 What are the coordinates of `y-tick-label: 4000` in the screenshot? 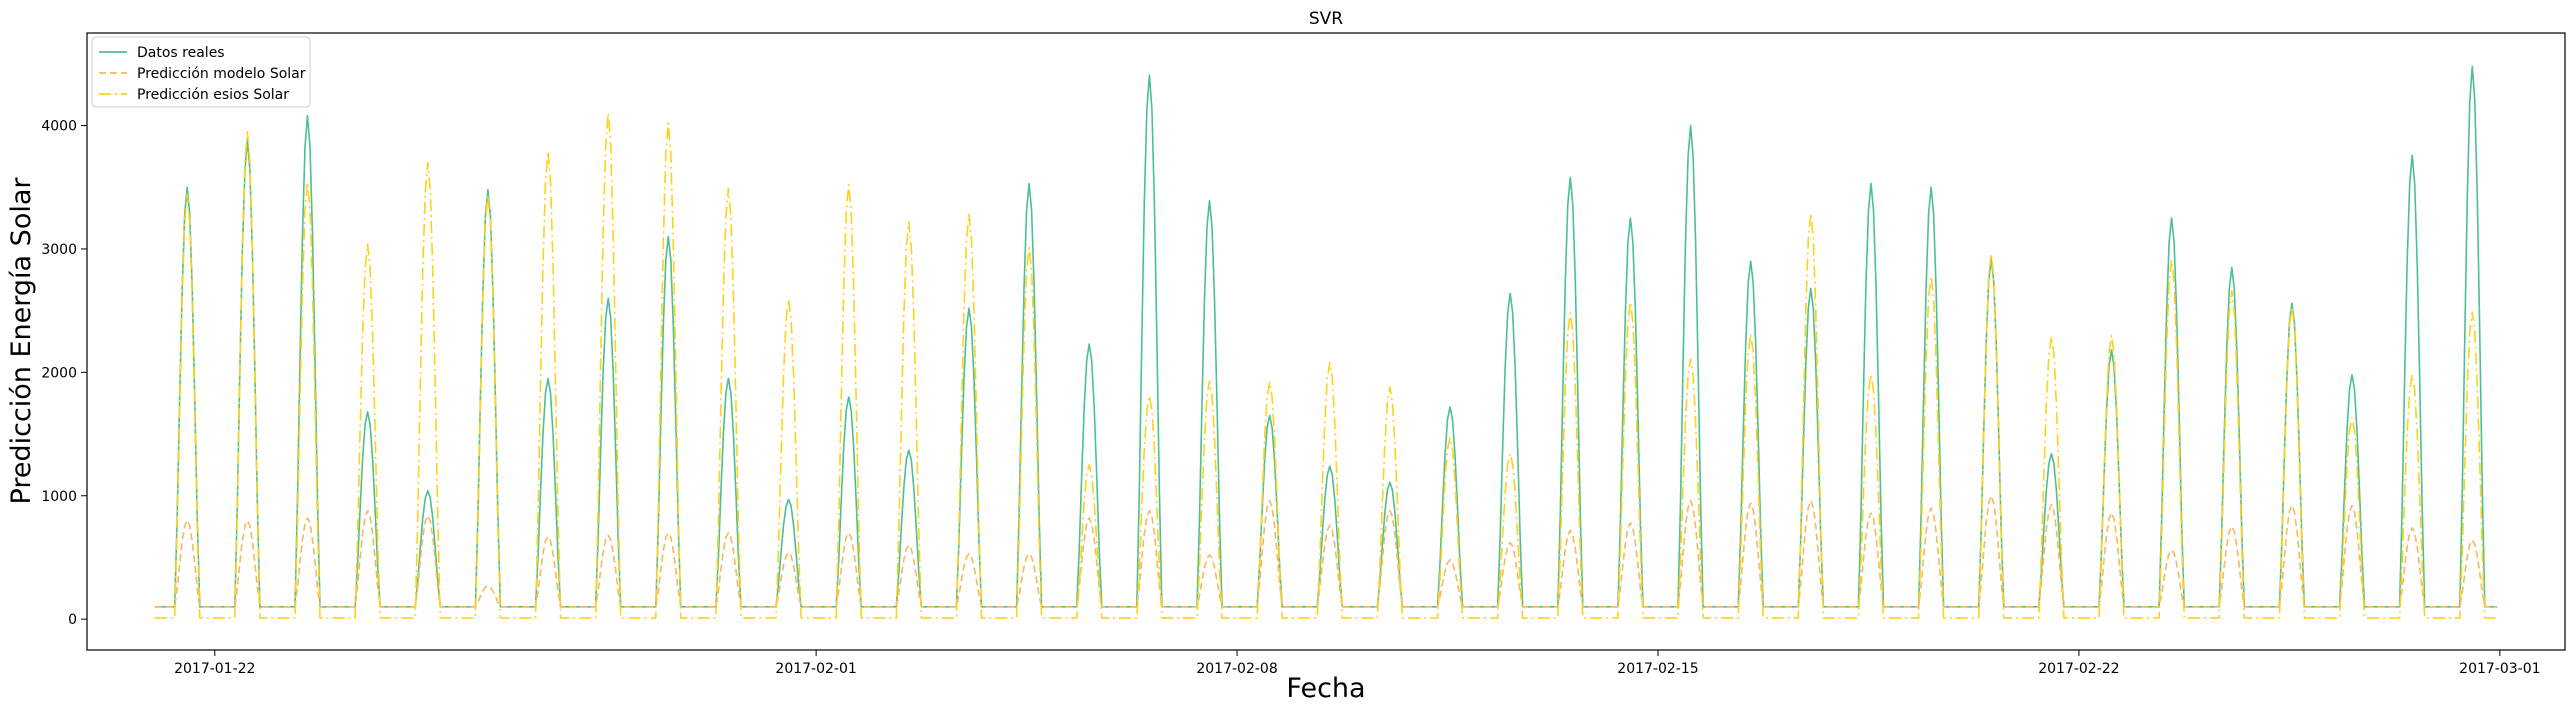 It's located at (59, 127).